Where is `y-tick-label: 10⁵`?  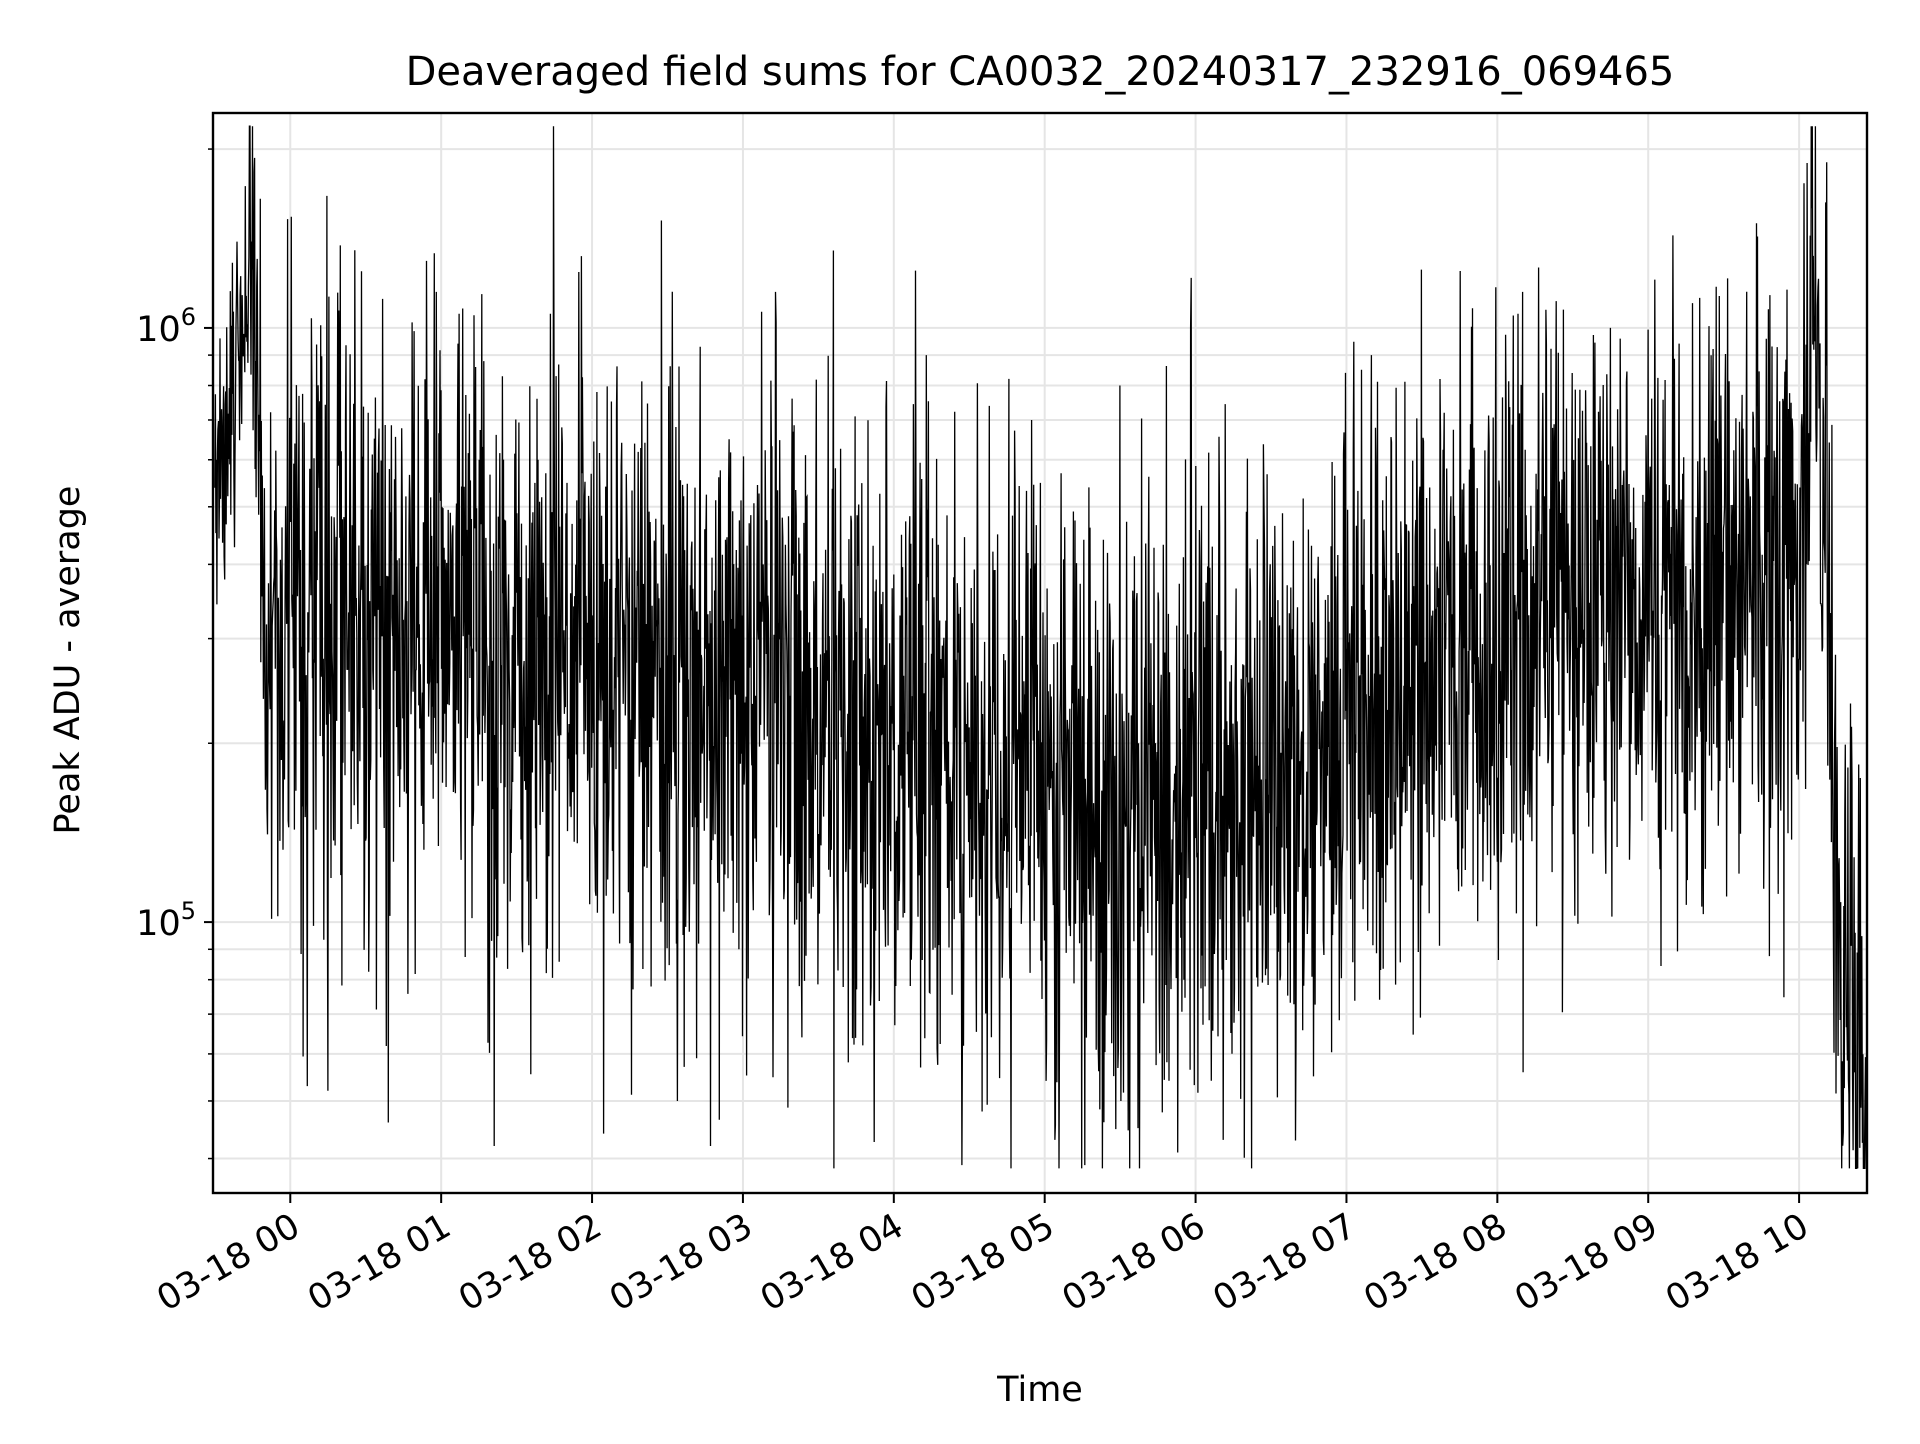
y-tick-label: 10⁵ is located at coordinates (166, 920).